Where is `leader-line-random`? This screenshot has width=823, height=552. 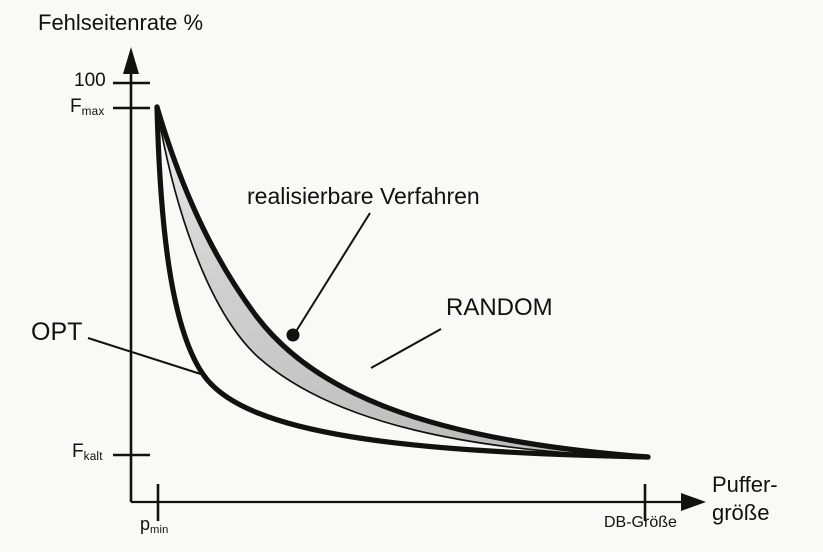
leader-line-random is located at coordinates (406, 348).